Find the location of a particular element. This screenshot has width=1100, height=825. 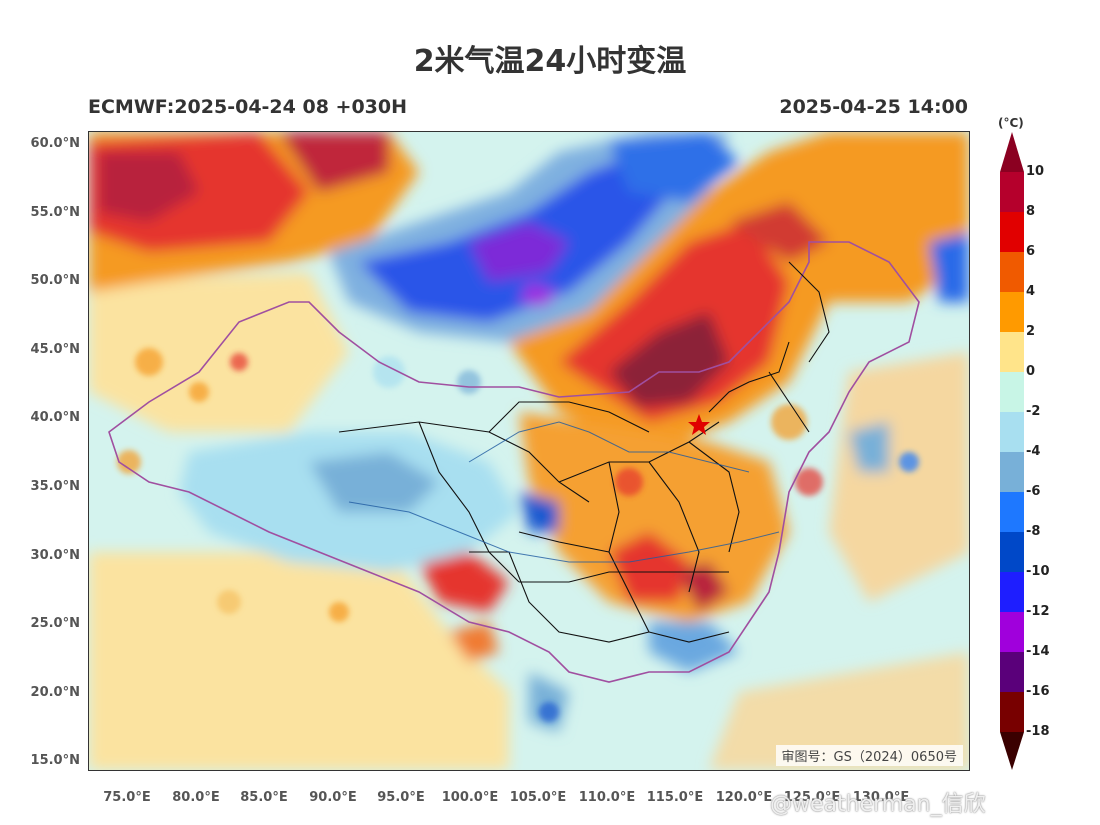

model-run-label: ECMWF:2025-04-24 08 +030H is located at coordinates (248, 107).